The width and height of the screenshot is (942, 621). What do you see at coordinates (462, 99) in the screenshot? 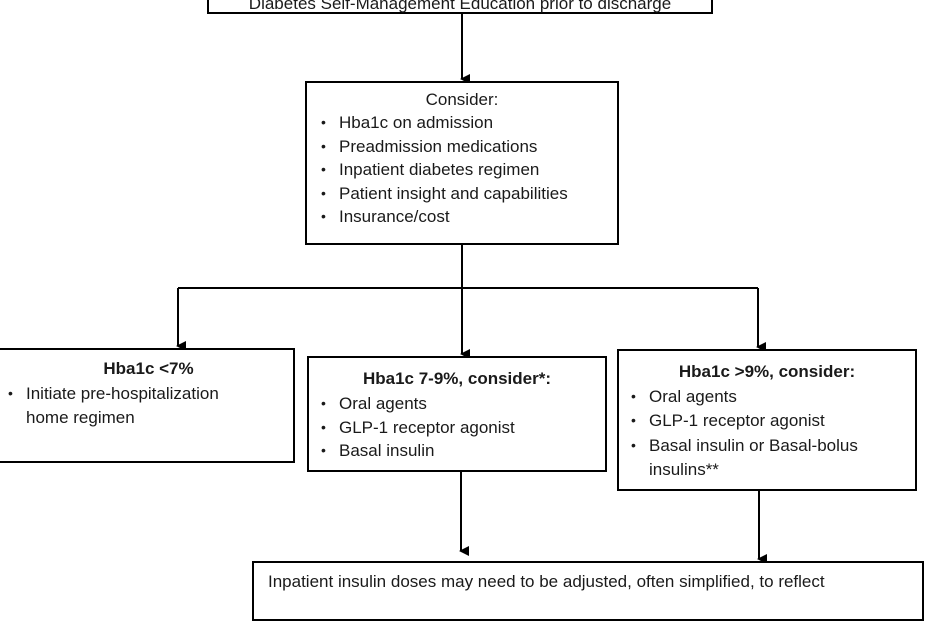
I see `consider-heading: Consider:` at bounding box center [462, 99].